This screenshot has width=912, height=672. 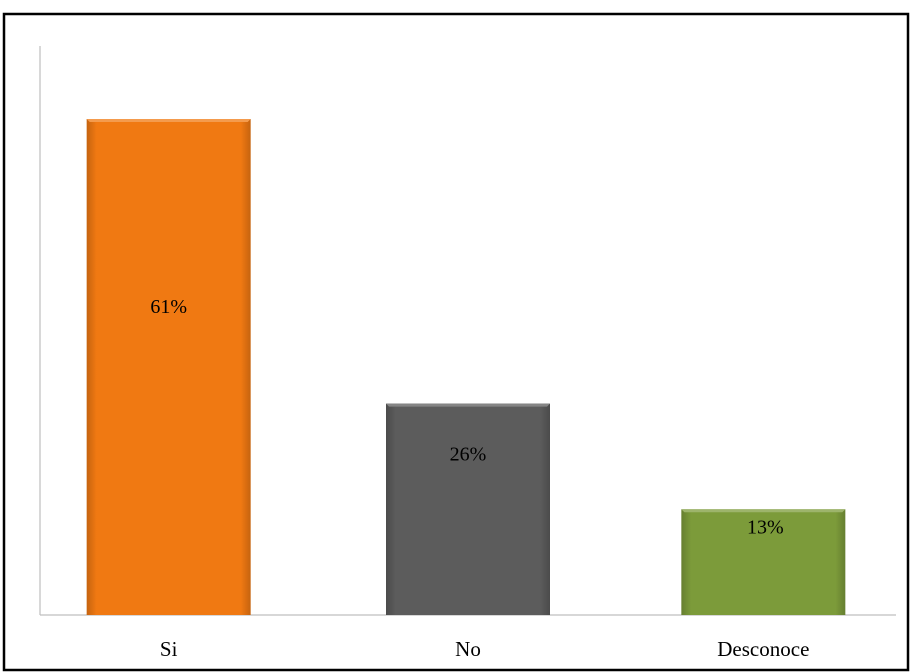 I want to click on bar-bevel-si, so click(x=168, y=120).